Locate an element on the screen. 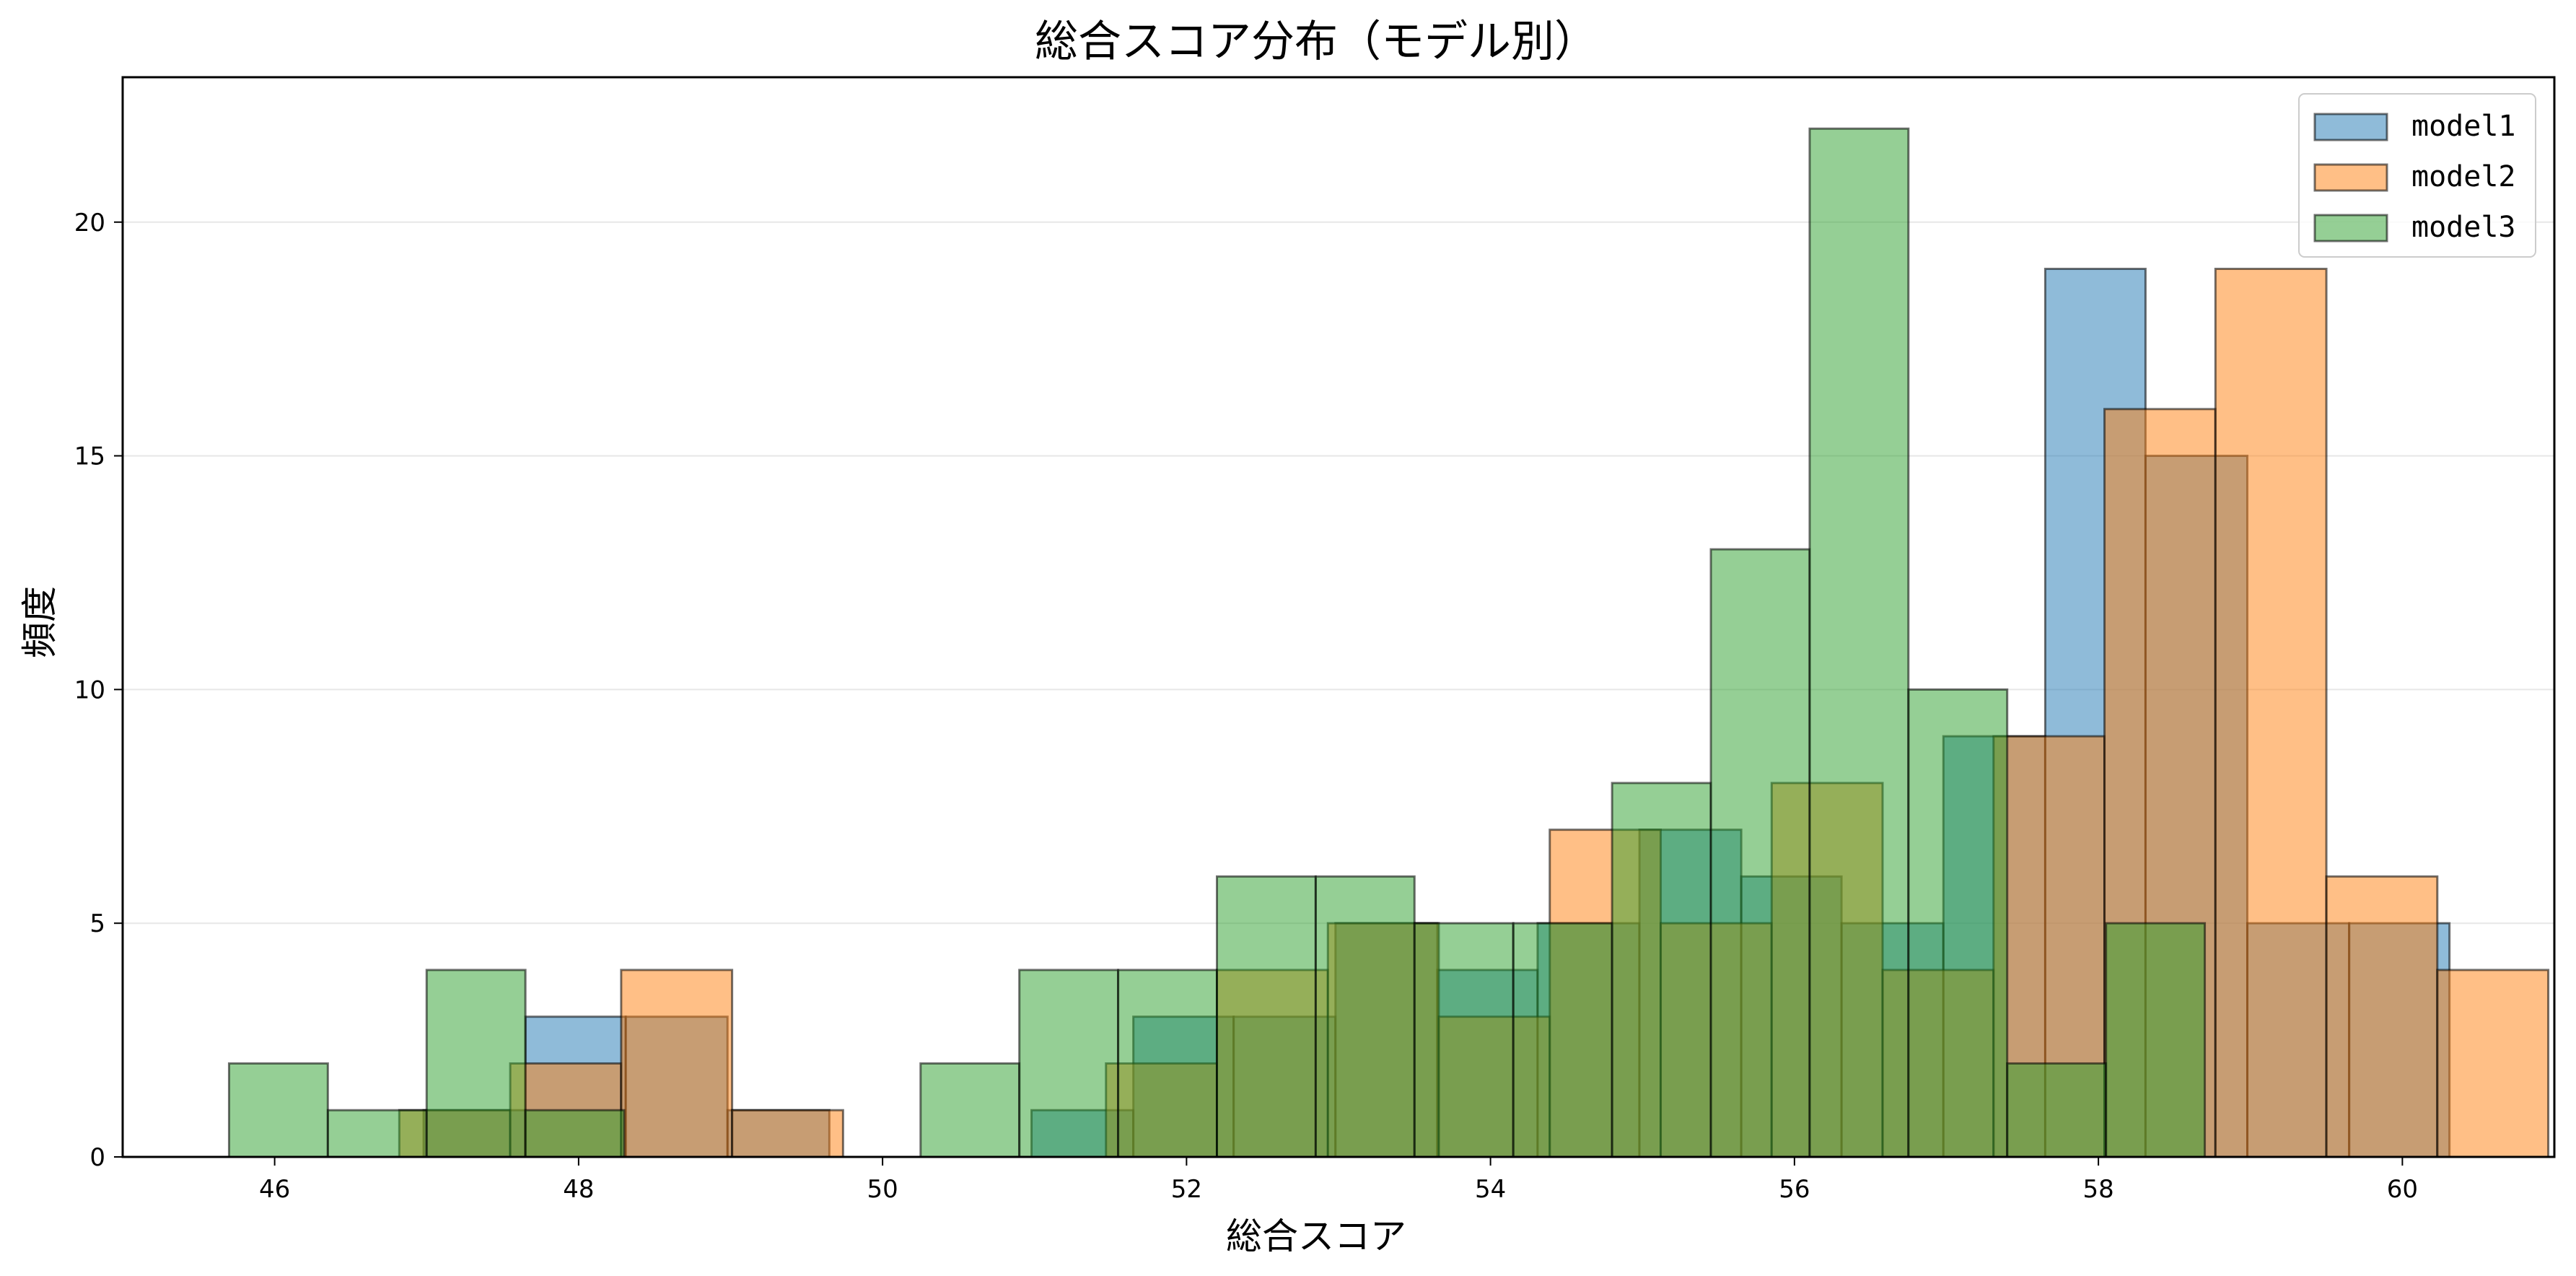 Image resolution: width=2576 pixels, height=1276 pixels. legend-label: model3 is located at coordinates (2463, 227).